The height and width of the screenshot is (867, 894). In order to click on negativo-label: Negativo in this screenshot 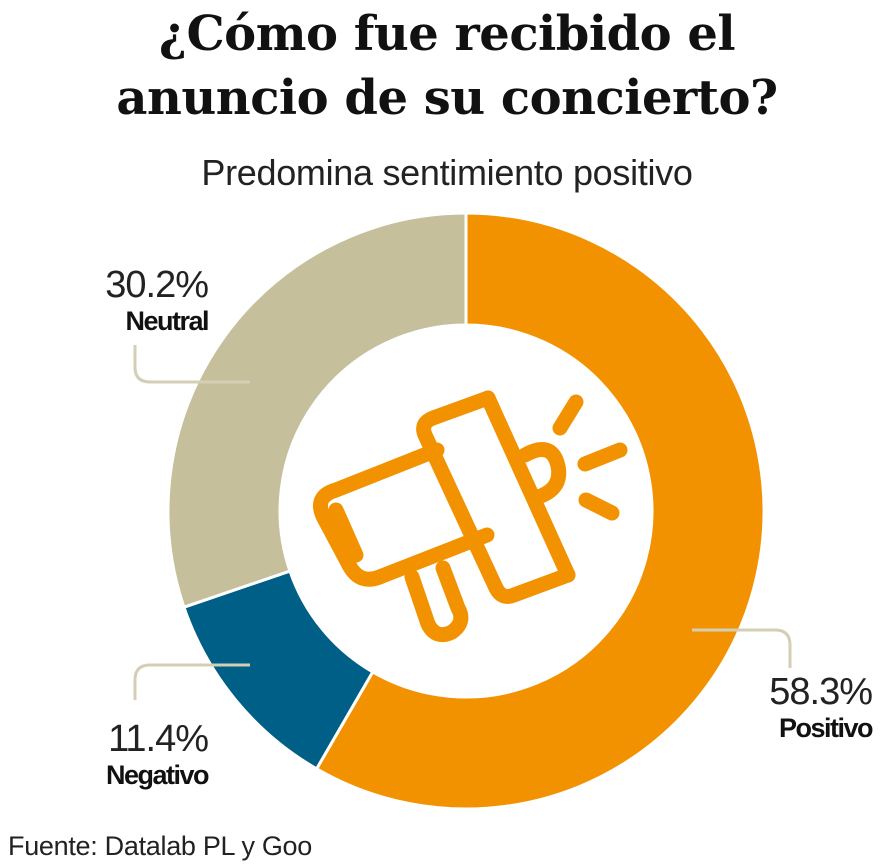, I will do `click(157, 775)`.